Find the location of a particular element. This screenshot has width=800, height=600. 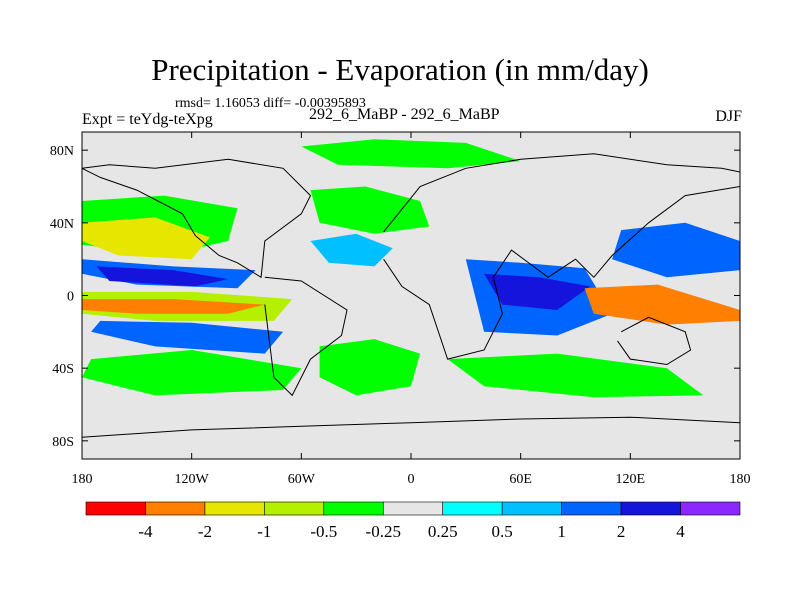

x-tick-label: 120E is located at coordinates (631, 479).